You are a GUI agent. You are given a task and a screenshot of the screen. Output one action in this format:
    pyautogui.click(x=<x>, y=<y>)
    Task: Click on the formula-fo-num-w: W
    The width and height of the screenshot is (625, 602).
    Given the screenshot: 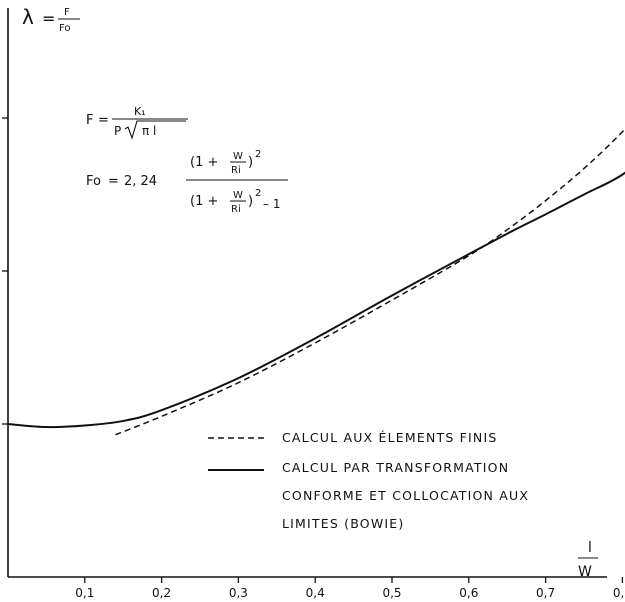 What is the action you would take?
    pyautogui.click(x=238, y=156)
    